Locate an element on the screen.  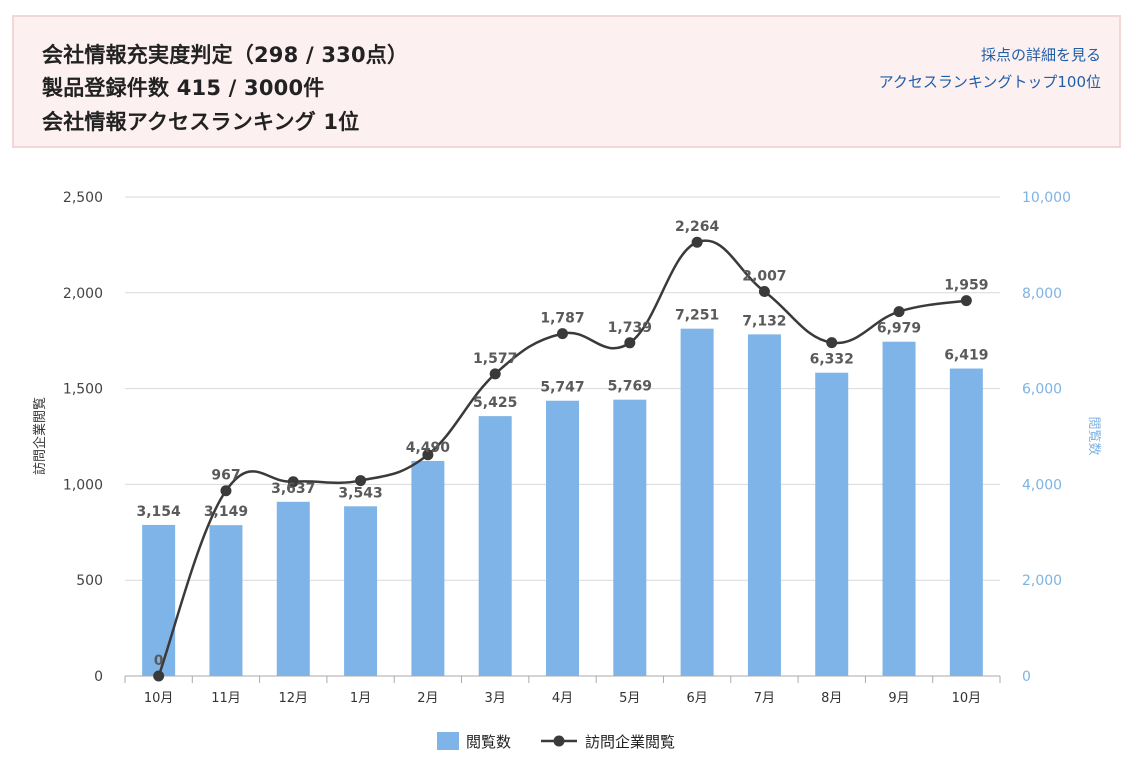
bar-data-label: 3,543 is located at coordinates (360, 493).